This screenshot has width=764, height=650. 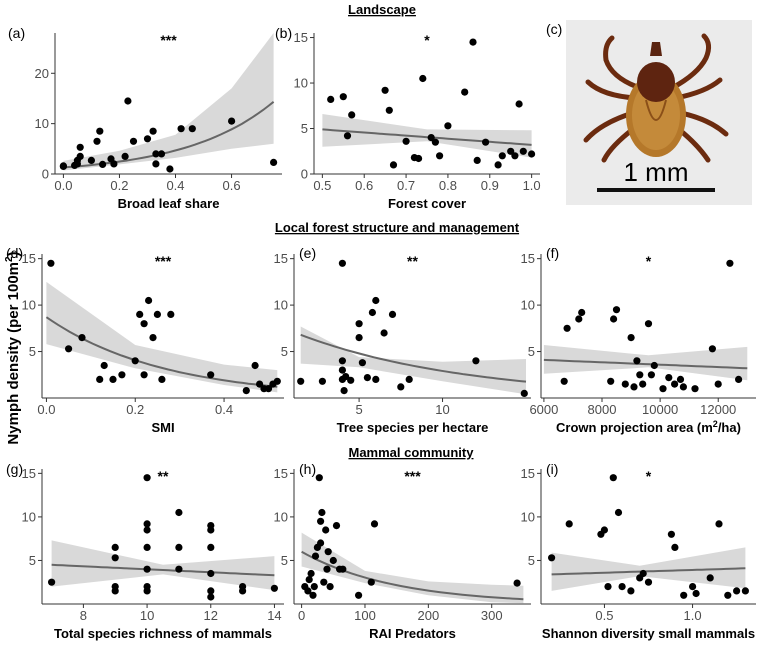 What do you see at coordinates (656, 172) in the screenshot?
I see `scale-bar-label: 1 mm` at bounding box center [656, 172].